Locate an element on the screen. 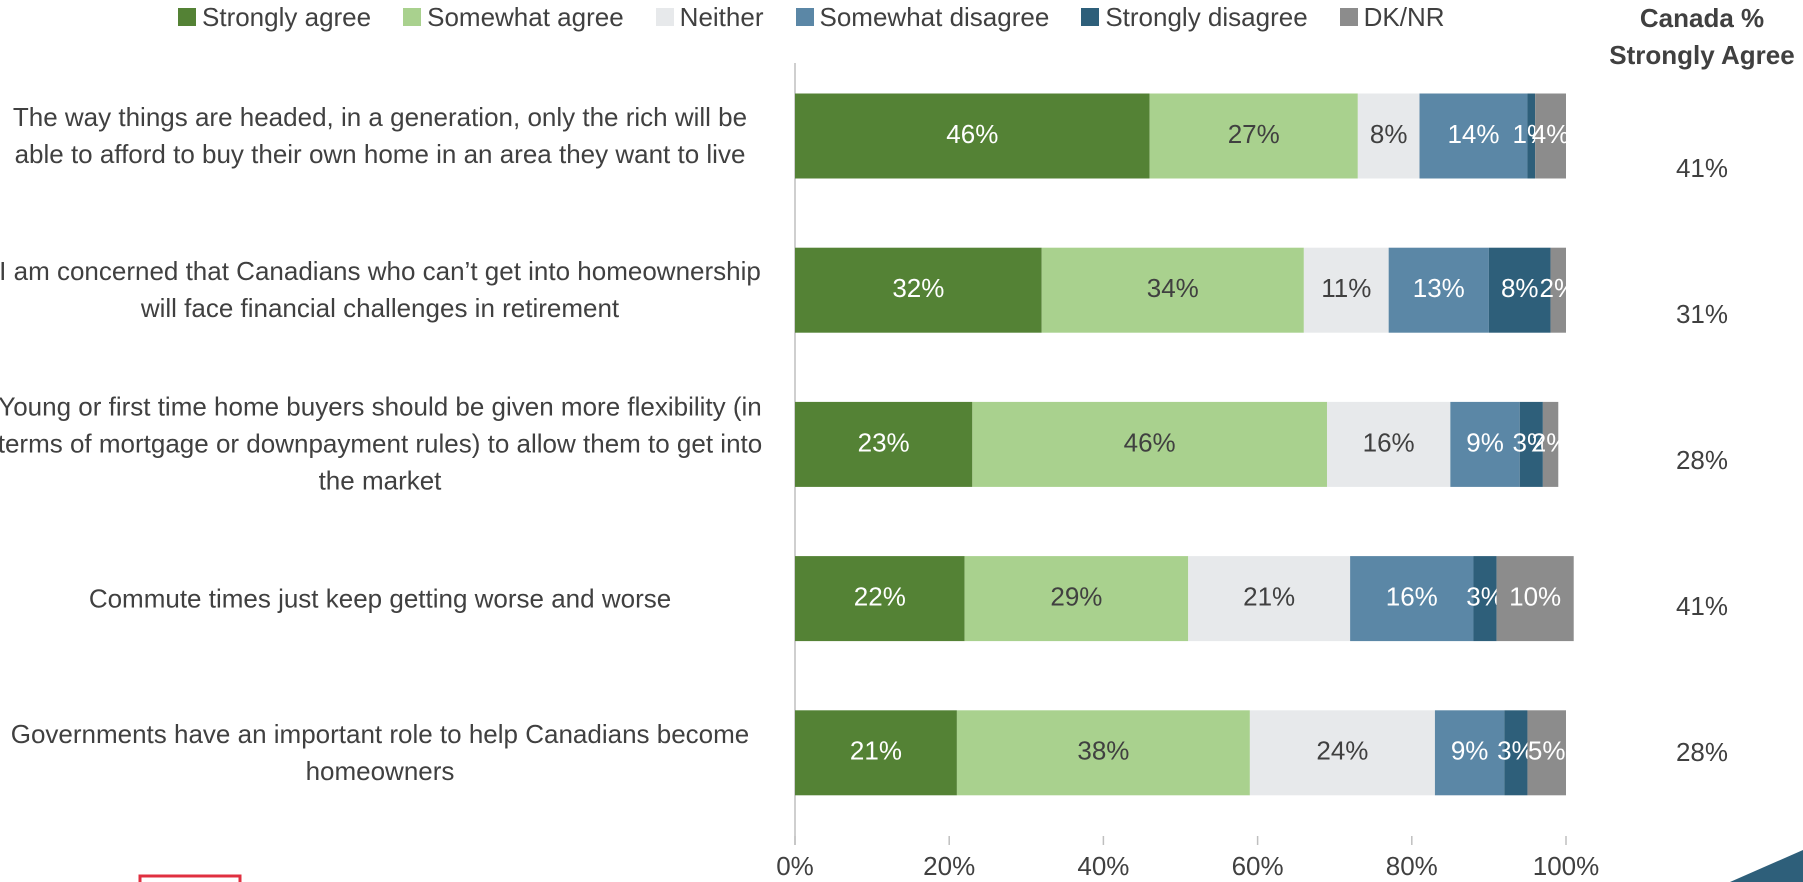 The image size is (1803, 882). legend-item: Somewhat agree is located at coordinates (513, 17).